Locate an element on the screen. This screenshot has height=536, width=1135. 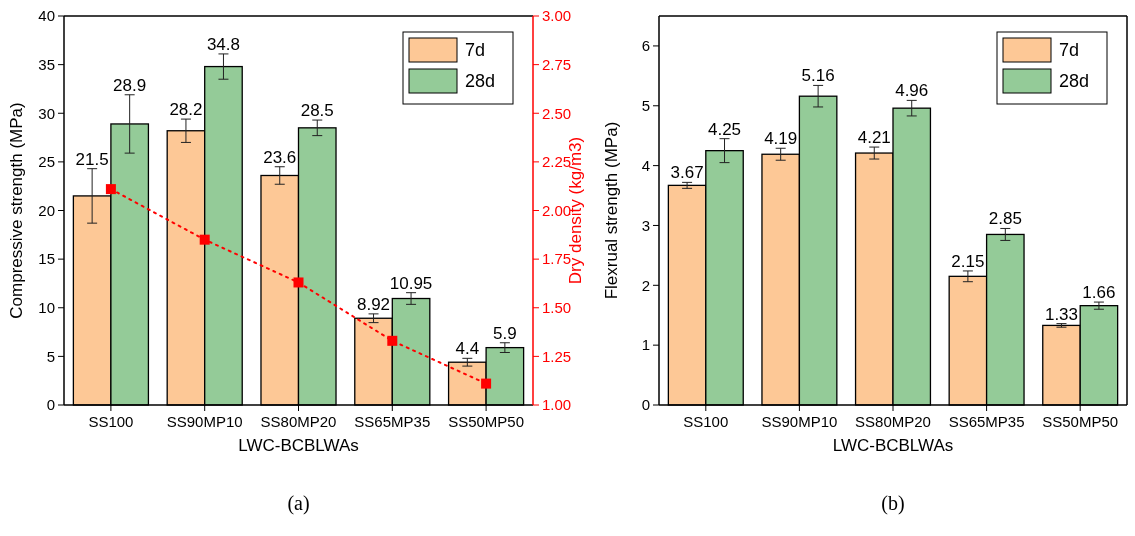
y2-tick-label: 1.25 is located at coordinates (557, 356).